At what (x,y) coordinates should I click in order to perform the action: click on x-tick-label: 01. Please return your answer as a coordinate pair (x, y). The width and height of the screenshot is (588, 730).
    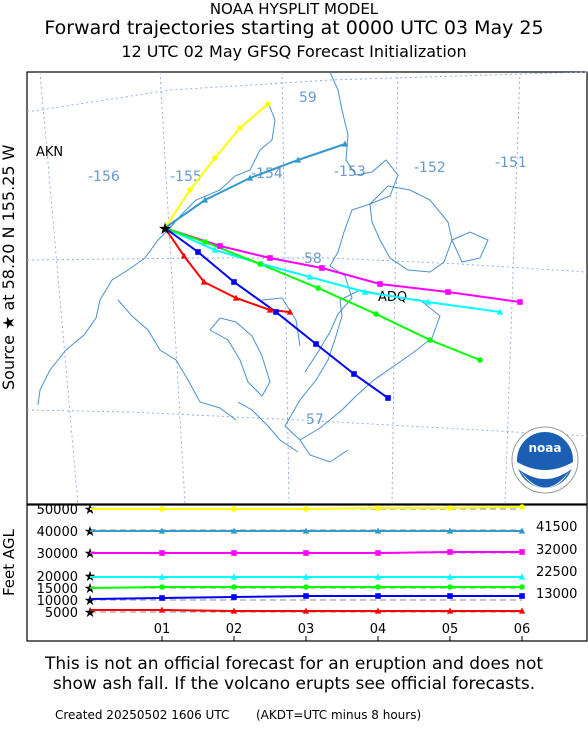
    Looking at the image, I should click on (162, 629).